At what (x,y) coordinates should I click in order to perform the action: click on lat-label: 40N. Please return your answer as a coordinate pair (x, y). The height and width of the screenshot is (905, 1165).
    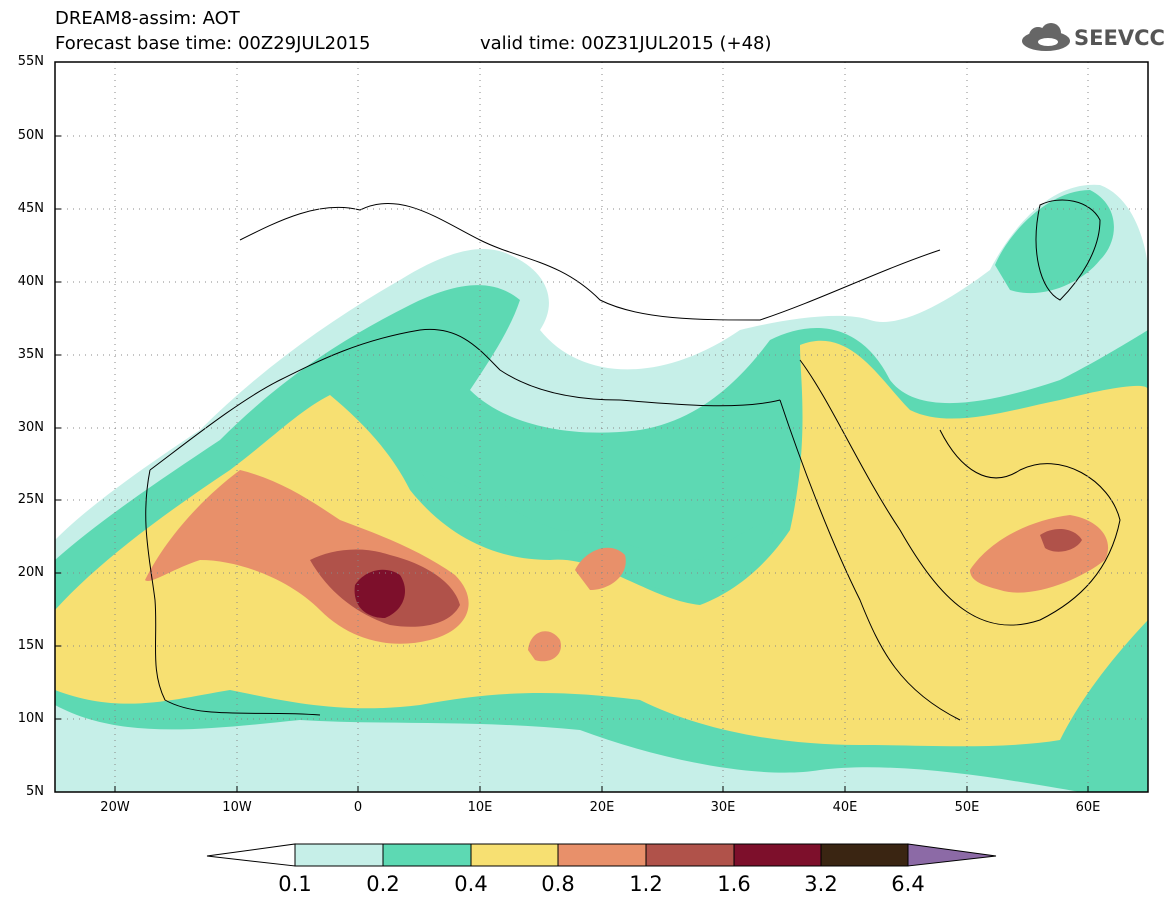
    Looking at the image, I should click on (30, 281).